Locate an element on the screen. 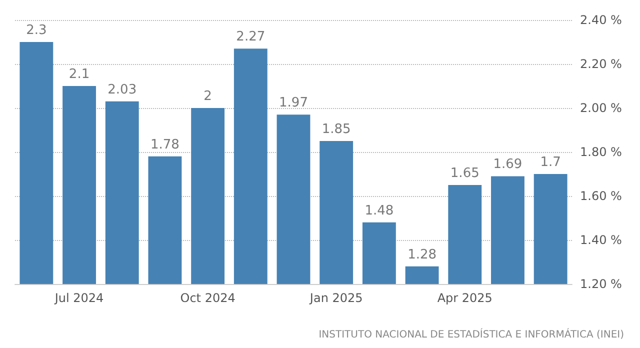 The width and height of the screenshot is (640, 348). y-tick-label: 2.40 % is located at coordinates (601, 20).